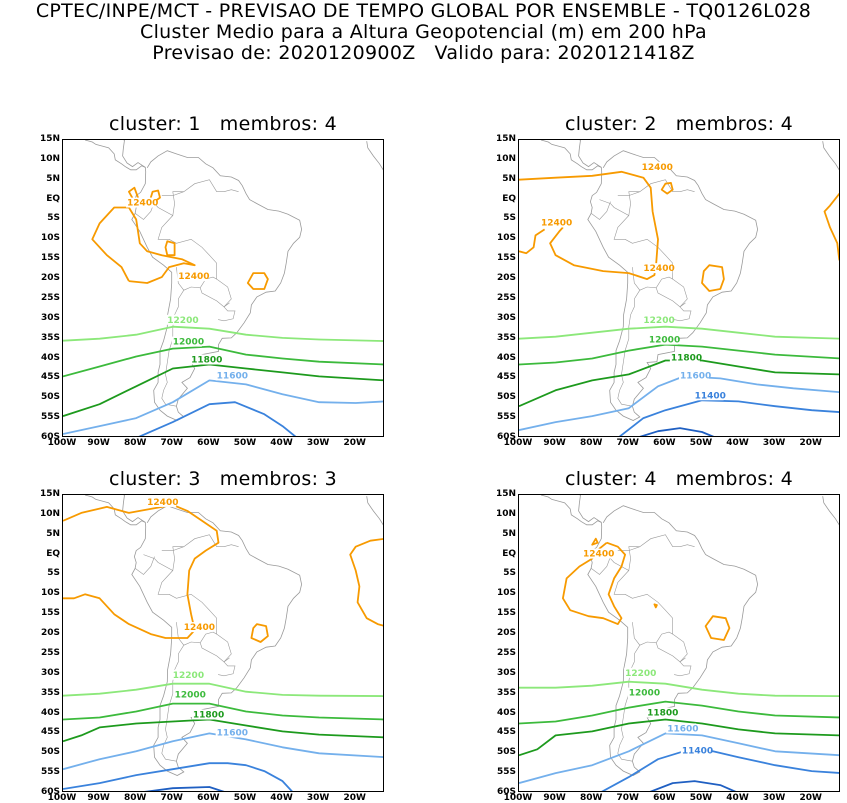 This screenshot has width=847, height=803. Describe the element at coordinates (679, 643) in the screenshot. I see `map-svg: 12400 12200 12000 11800 11600 11400` at that location.